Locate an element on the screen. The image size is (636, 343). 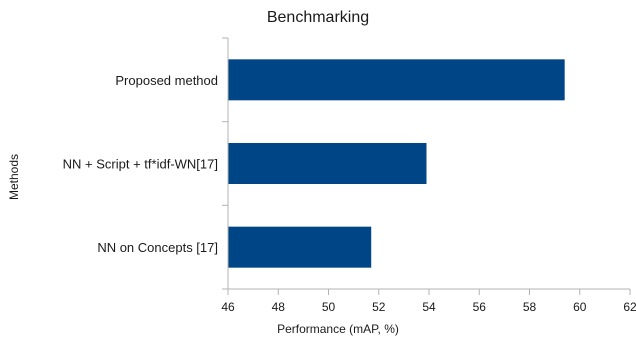
category-label: NN + Script + tf*idf-WN[17] is located at coordinates (140, 164).